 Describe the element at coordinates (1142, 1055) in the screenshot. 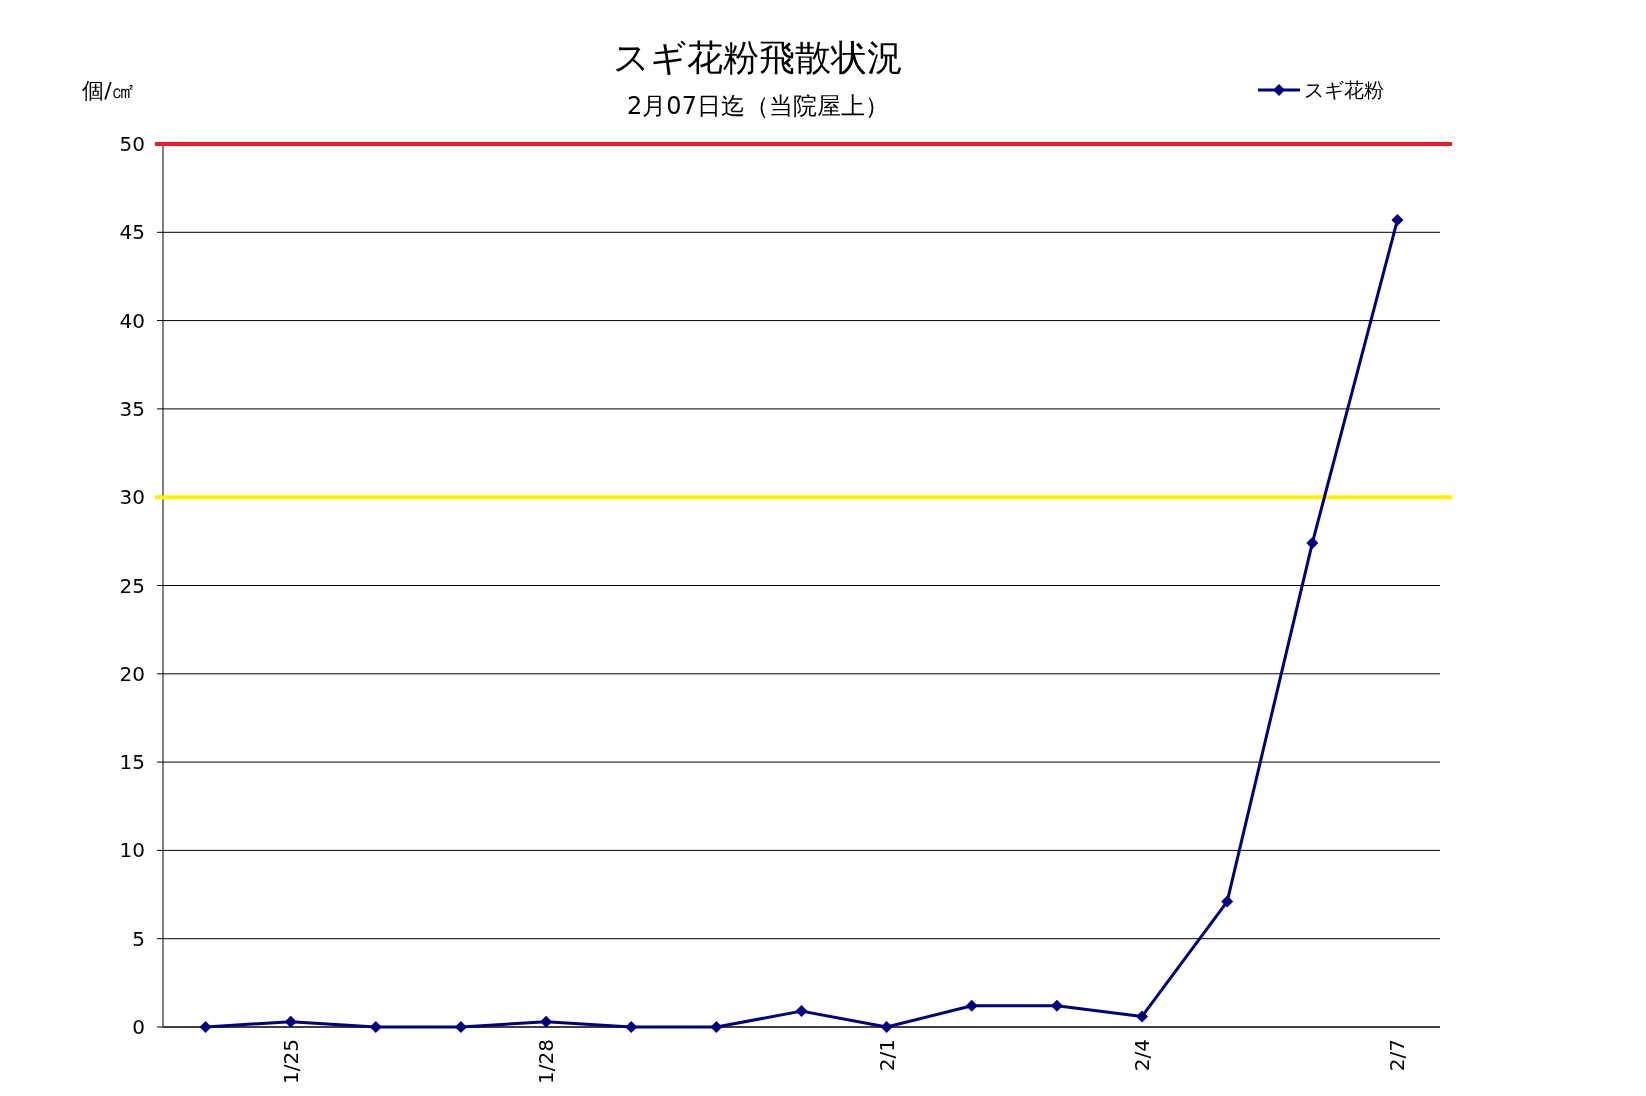

I see `x-tick-label: 2/4` at that location.